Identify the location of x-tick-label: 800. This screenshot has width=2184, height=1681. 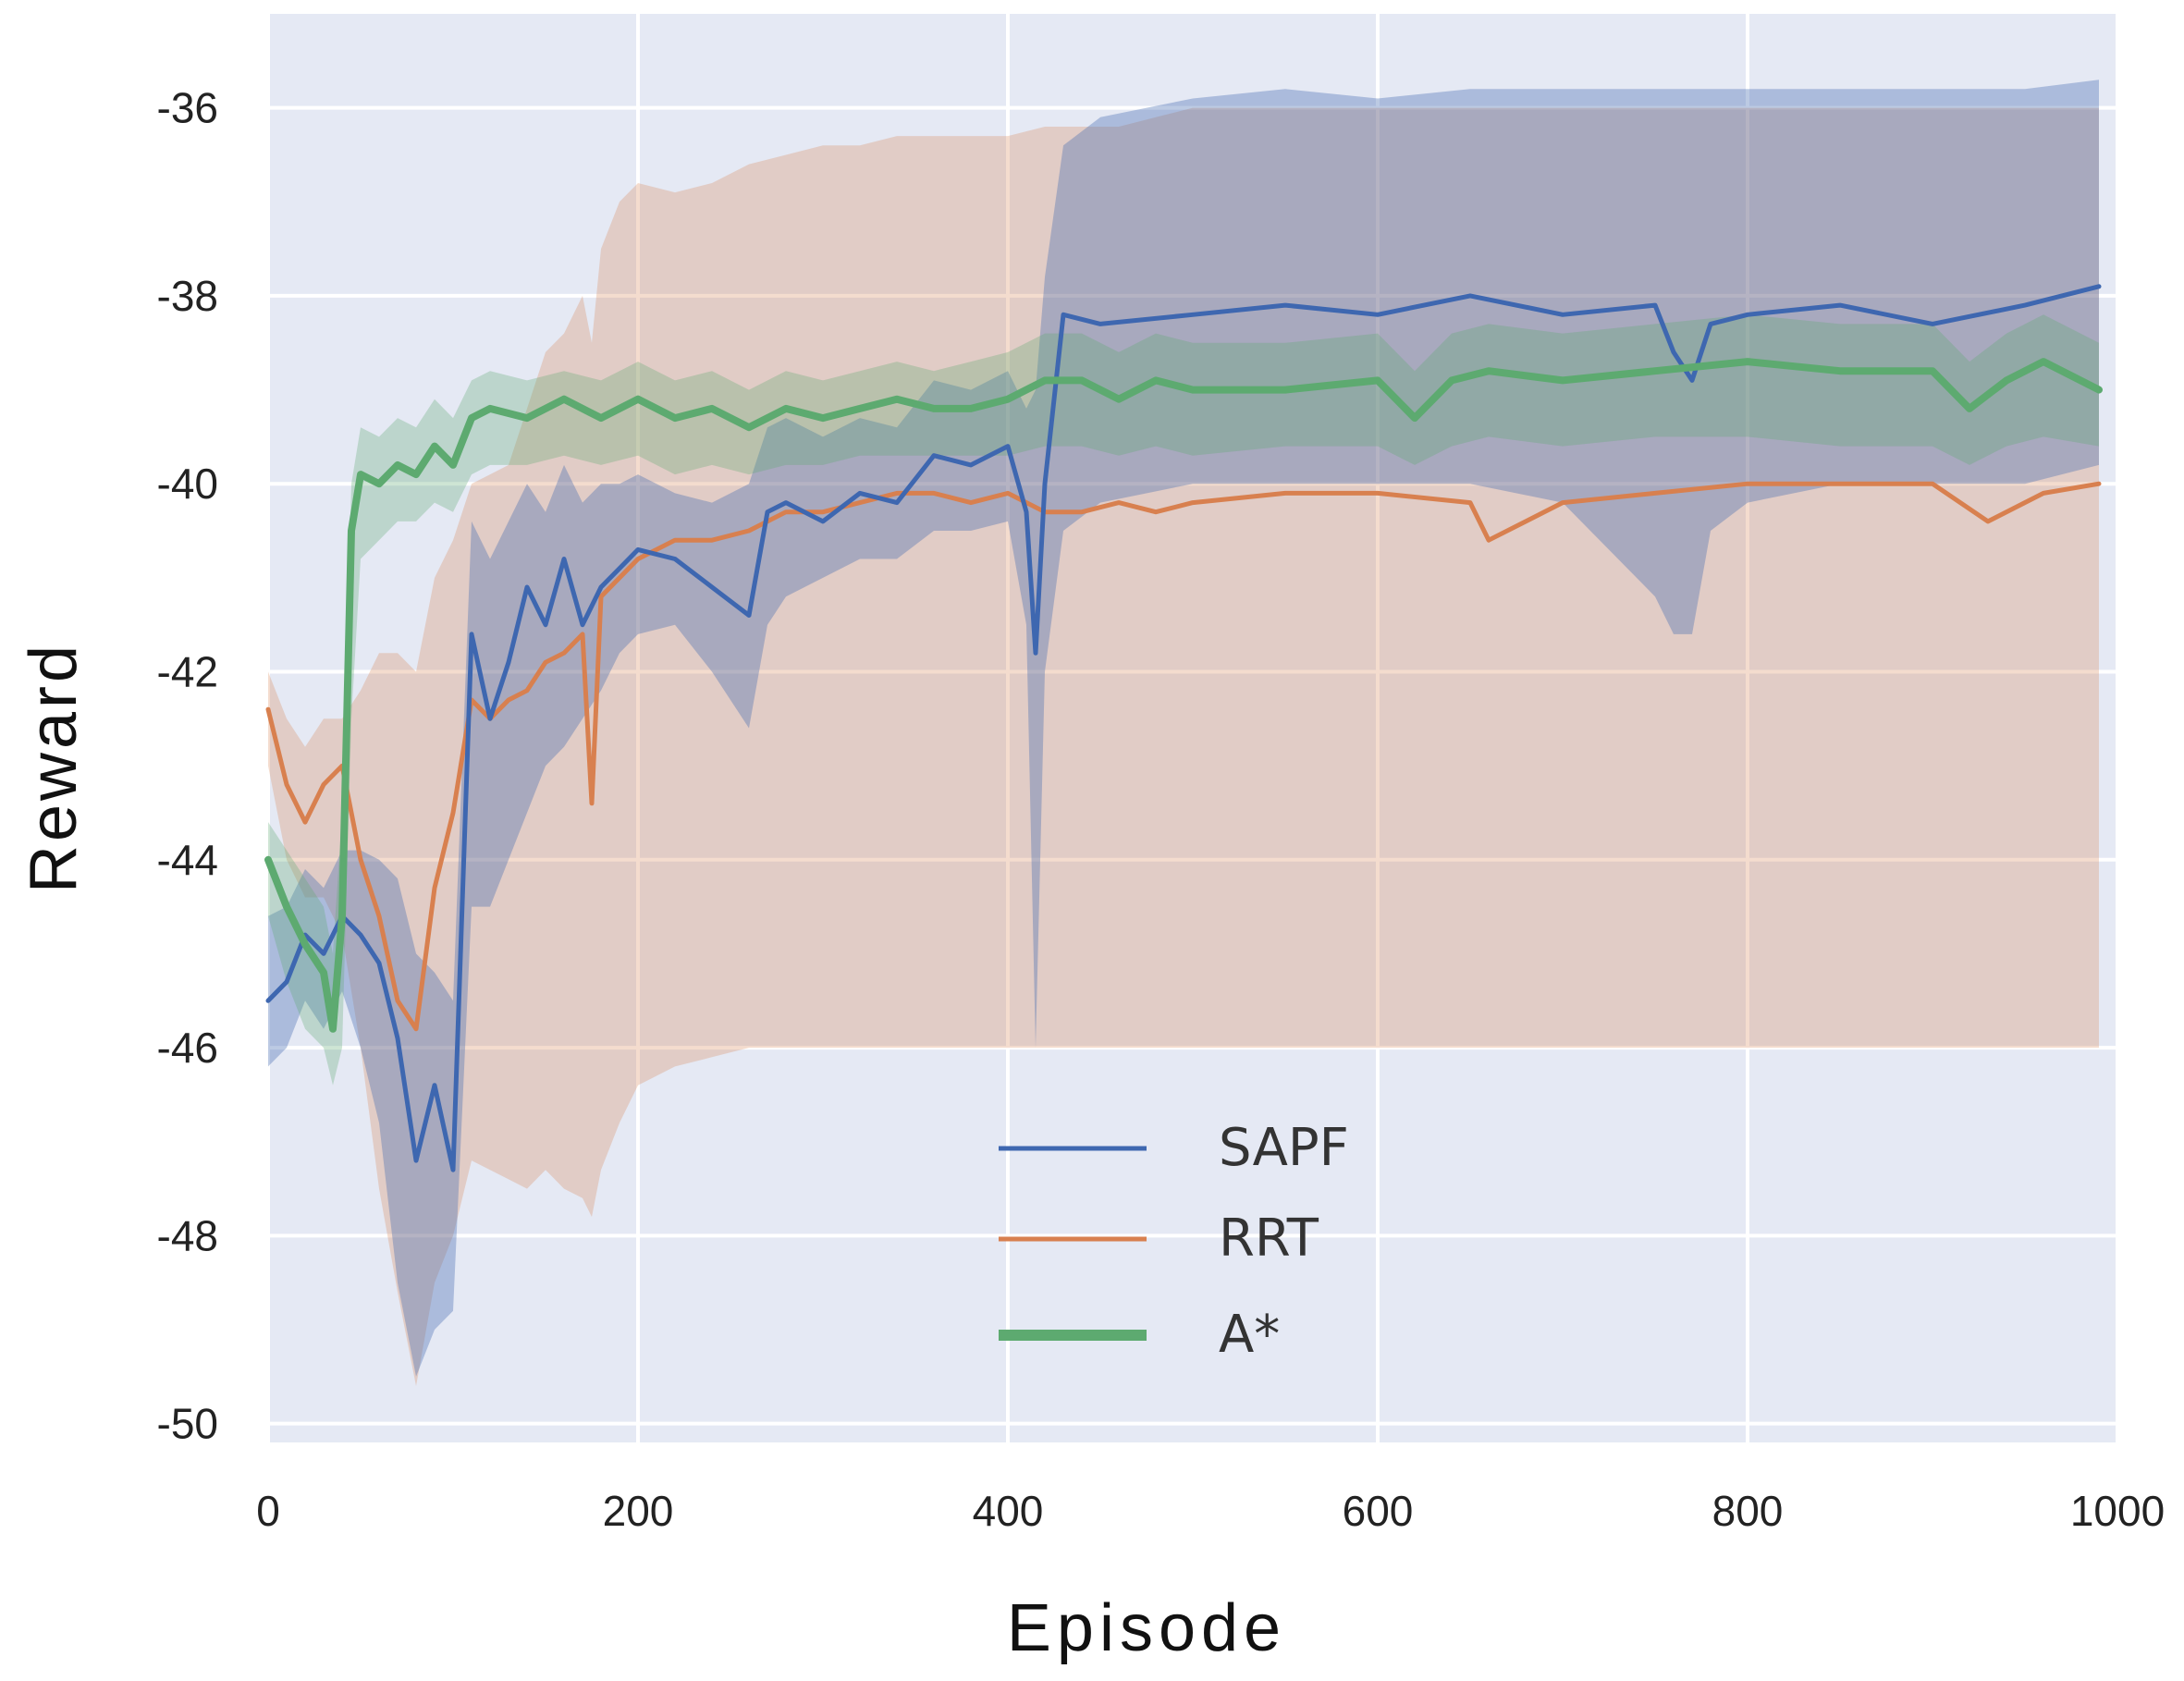
(1748, 1511).